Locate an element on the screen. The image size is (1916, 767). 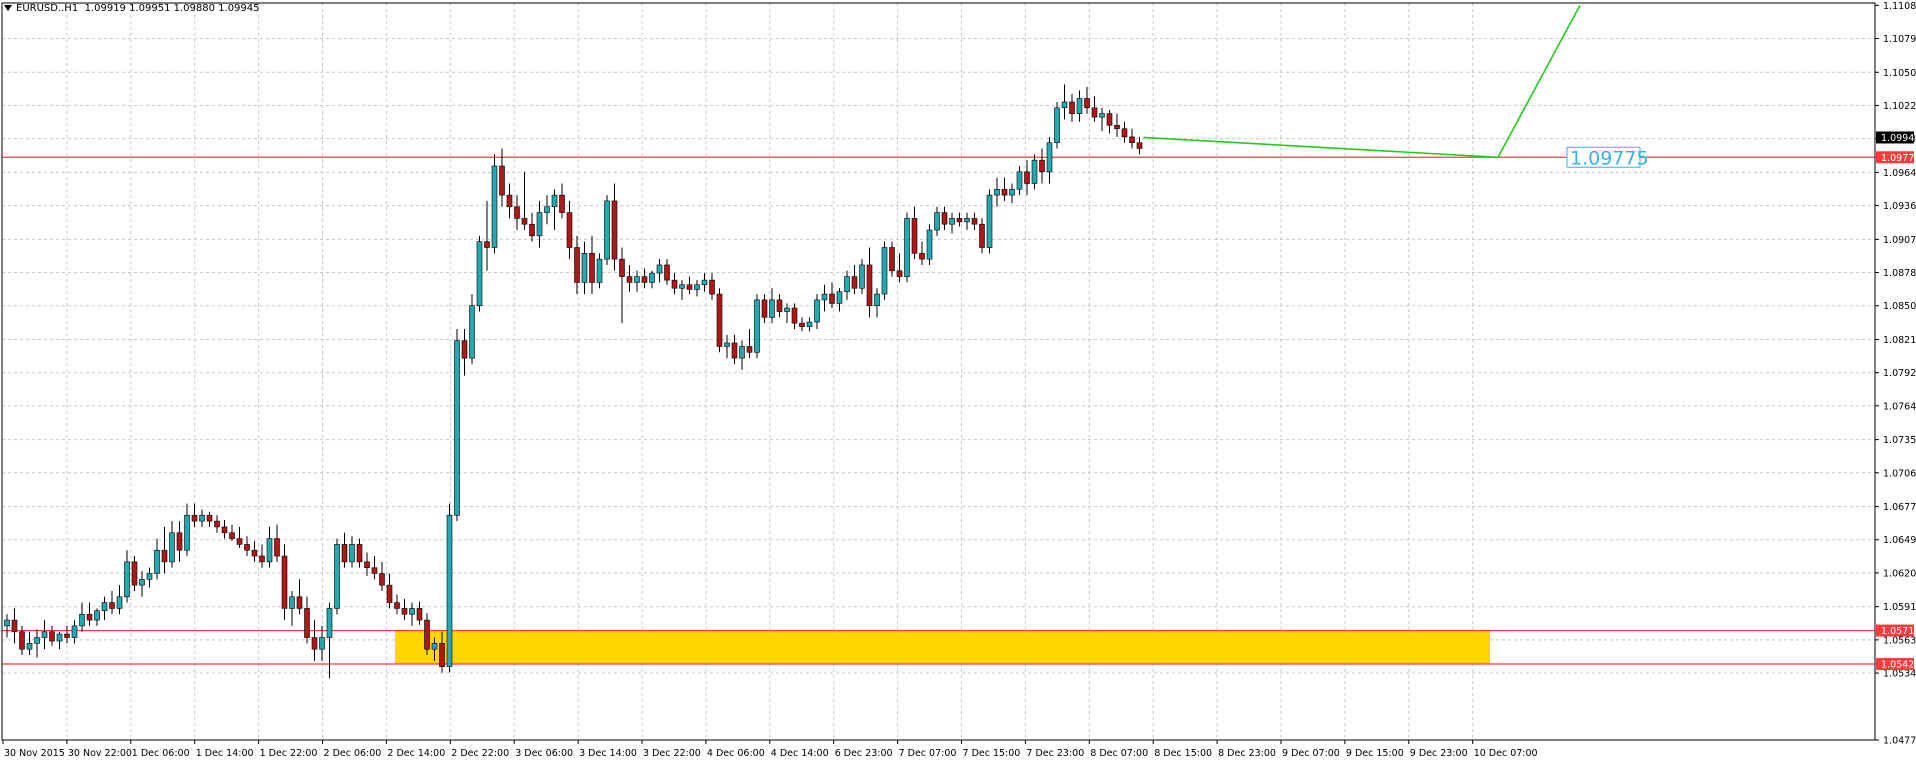
projection-line is located at coordinates (1362, 81).